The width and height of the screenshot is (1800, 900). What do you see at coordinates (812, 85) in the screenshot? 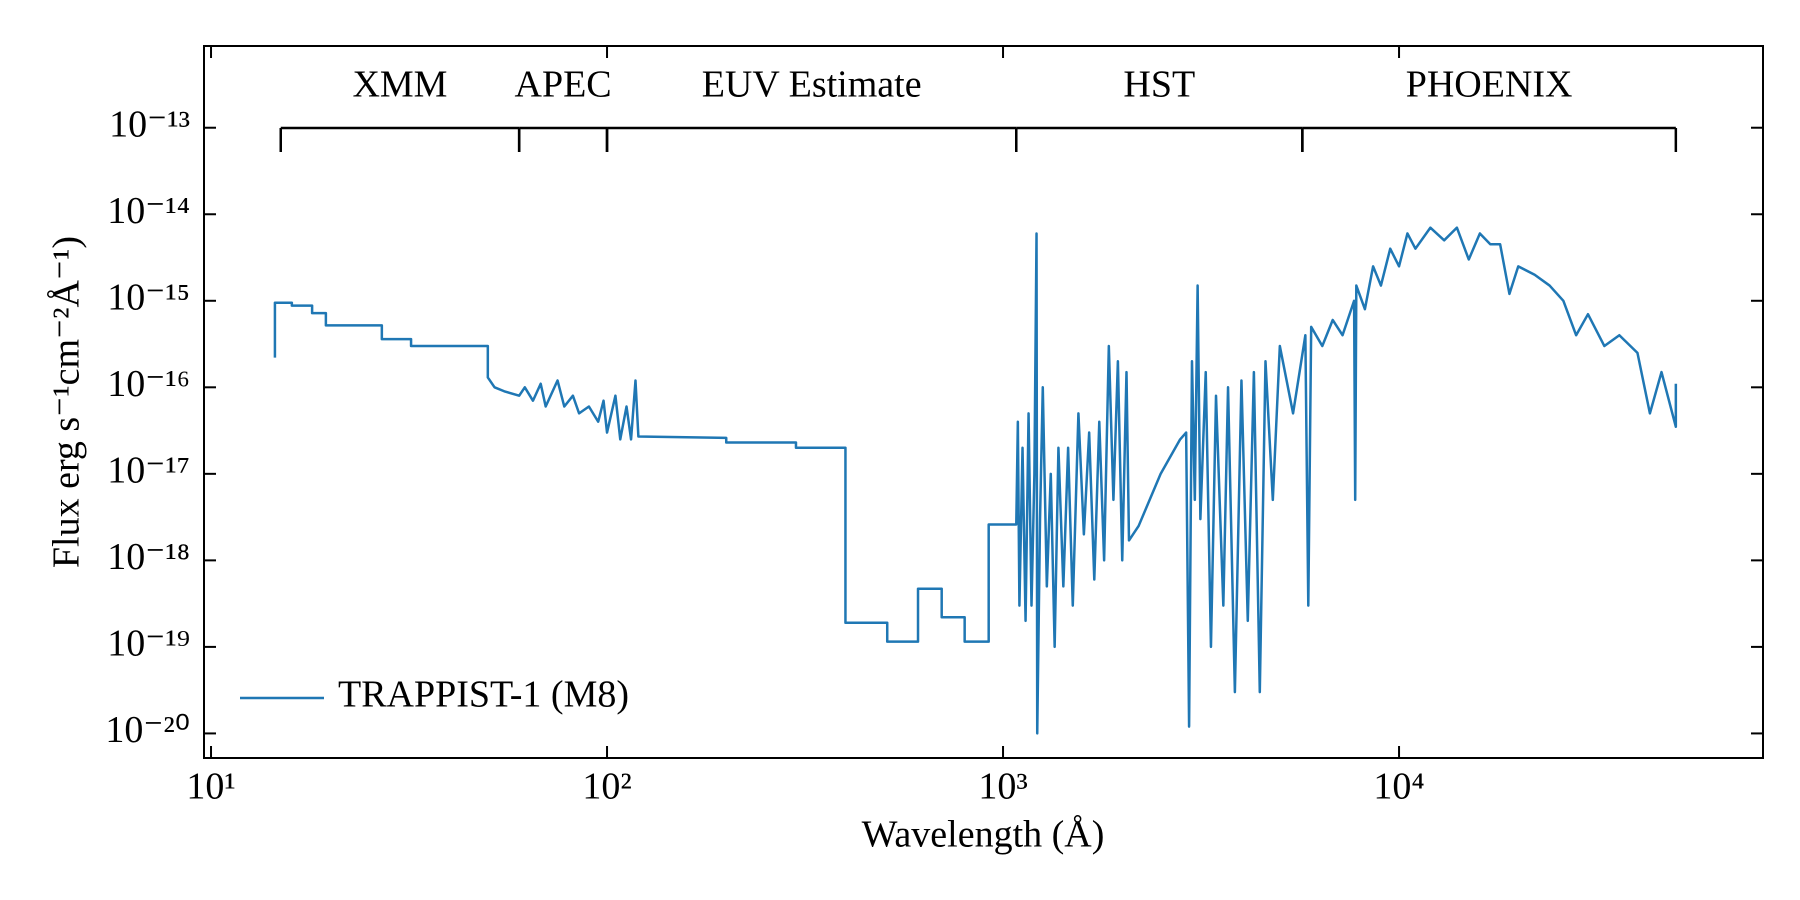
I see `region-label: EUV Estimate` at bounding box center [812, 85].